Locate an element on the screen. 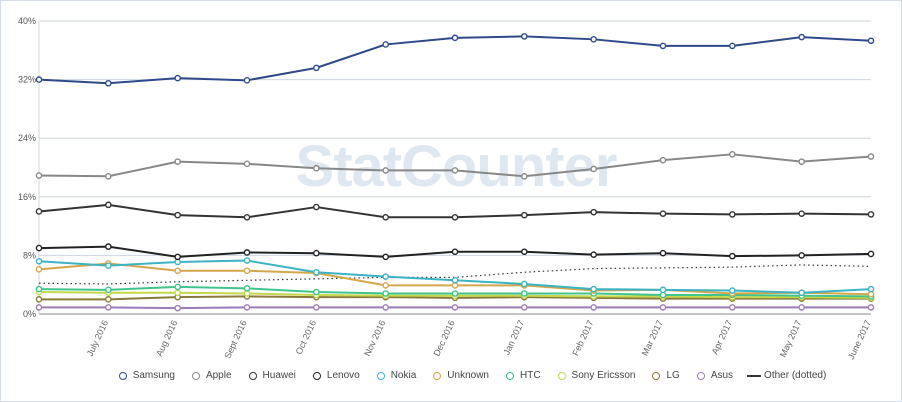 The height and width of the screenshot is (402, 902). legend-item: LG is located at coordinates (664, 375).